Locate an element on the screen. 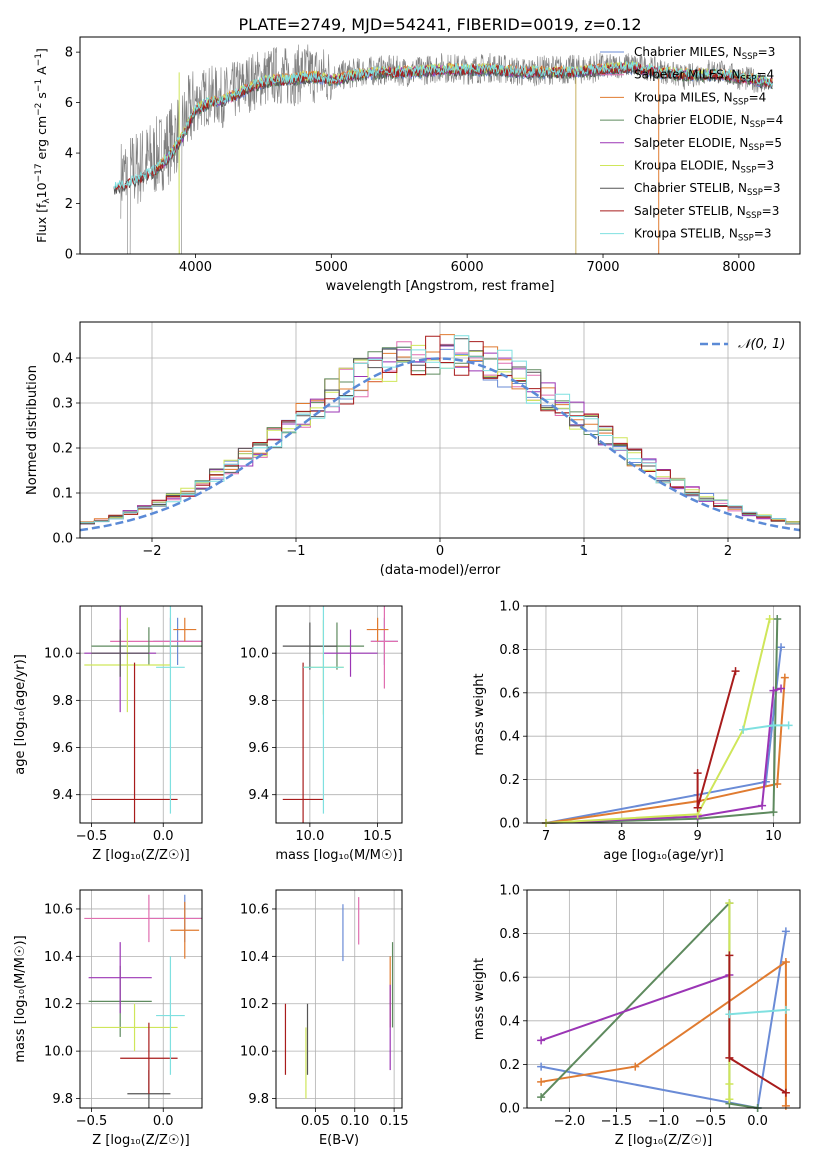  legend-entry: Kroupa STELIB, NSSP=3 is located at coordinates (703, 235).